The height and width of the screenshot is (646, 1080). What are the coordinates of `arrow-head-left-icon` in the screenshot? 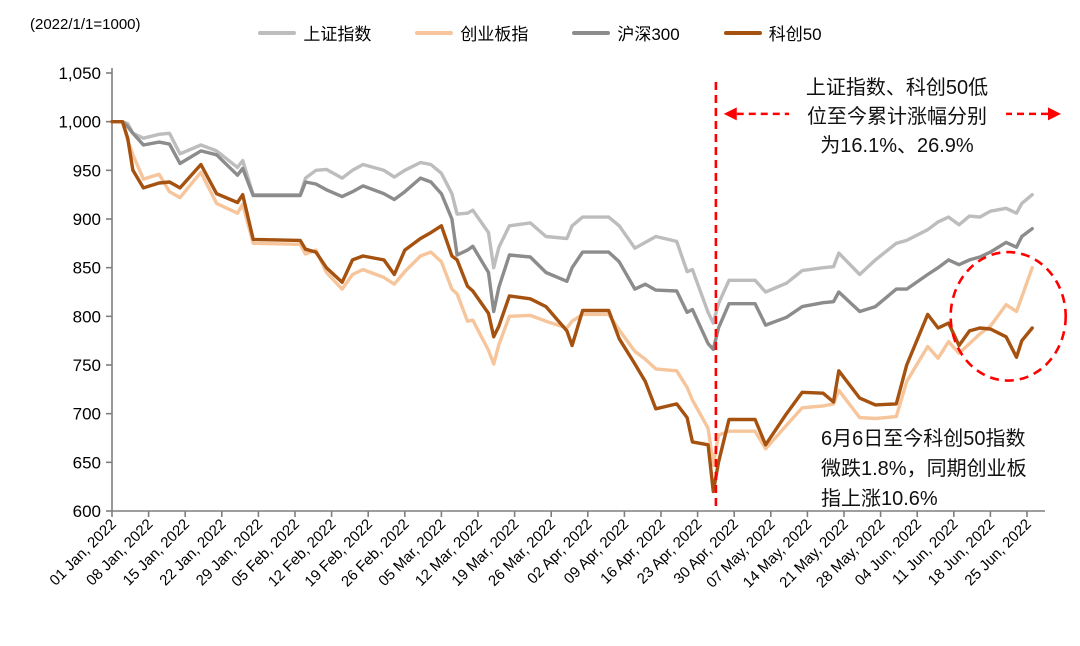 It's located at (730, 114).